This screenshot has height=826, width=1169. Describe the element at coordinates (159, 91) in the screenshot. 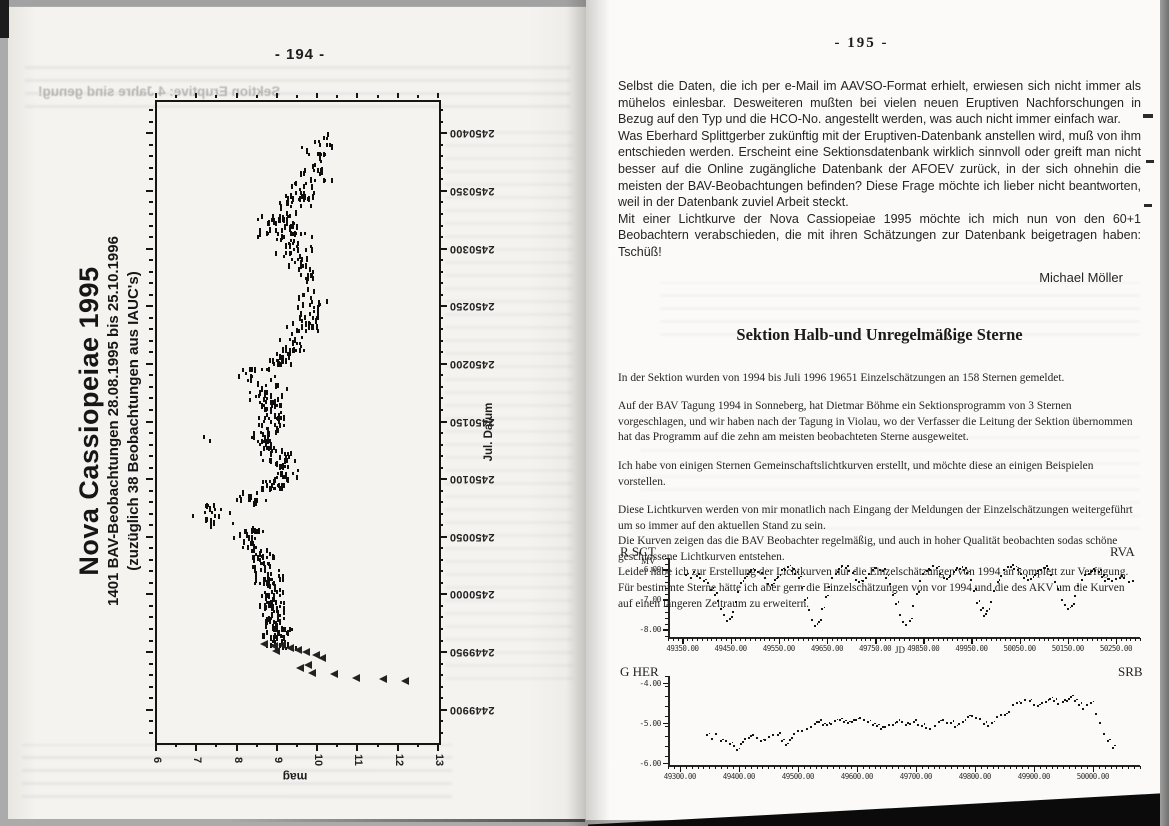

I see `bleedthrough-heading: Sektion Eruptive: 4 Jahre sind genug!` at that location.